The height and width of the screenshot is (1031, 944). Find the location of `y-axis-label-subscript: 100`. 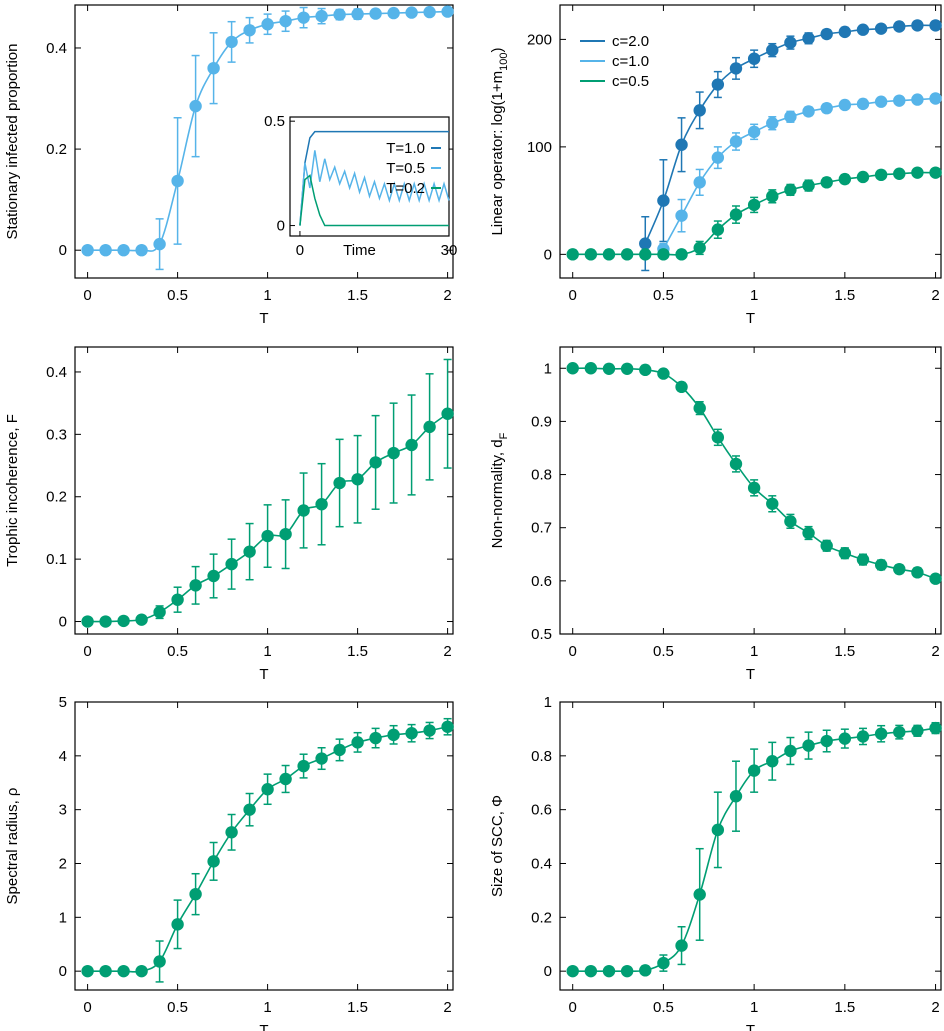

y-axis-label-subscript: 100 is located at coordinates (504, 61).